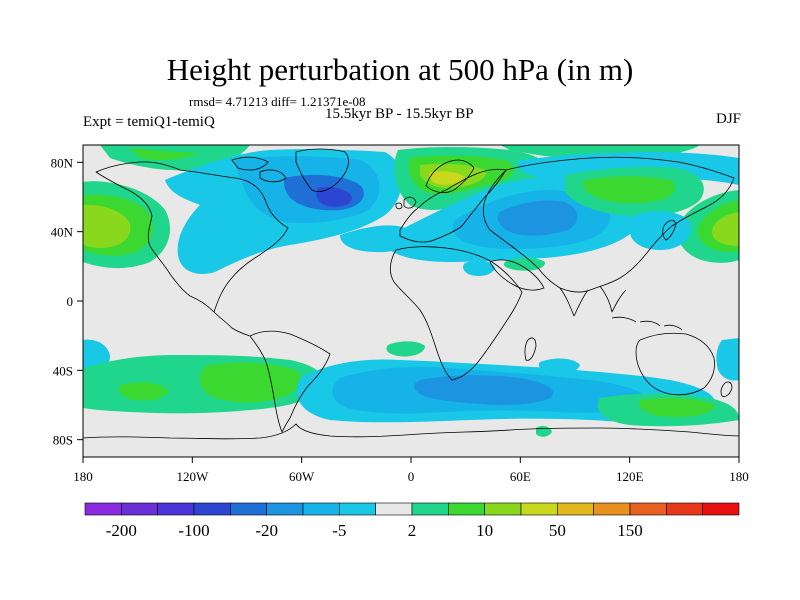 The width and height of the screenshot is (800, 600). What do you see at coordinates (266, 530) in the screenshot?
I see `colorbar-label: -20` at bounding box center [266, 530].